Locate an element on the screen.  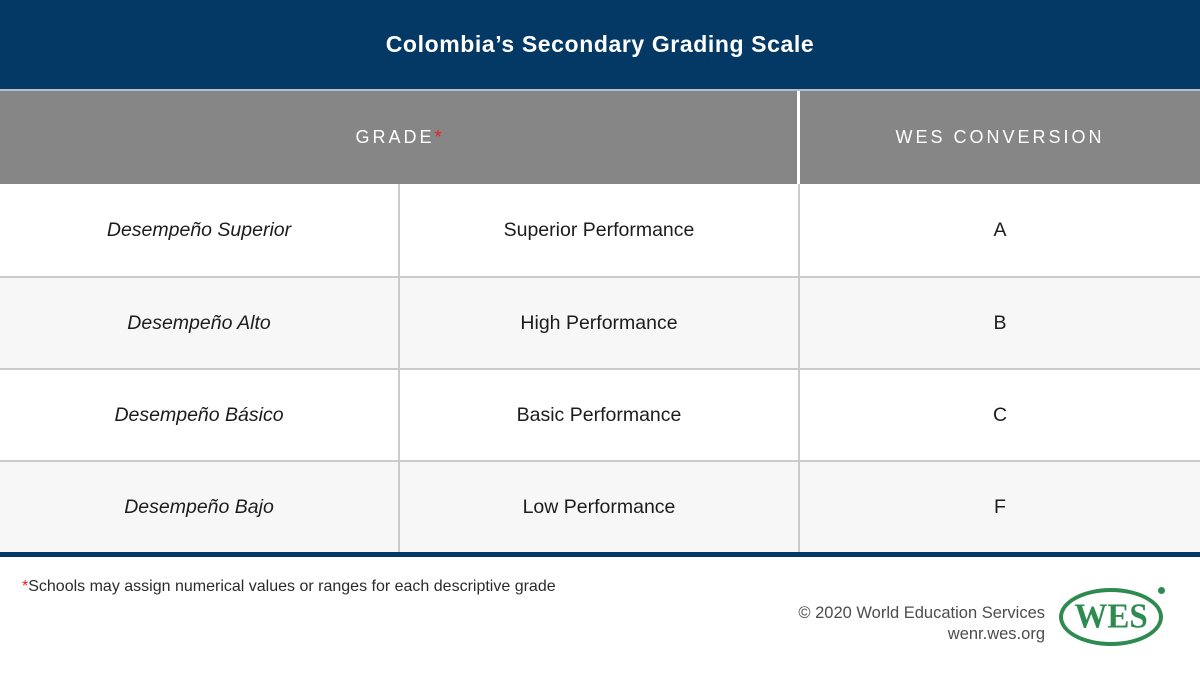
column-header-grade: GRADE * is located at coordinates (400, 137).